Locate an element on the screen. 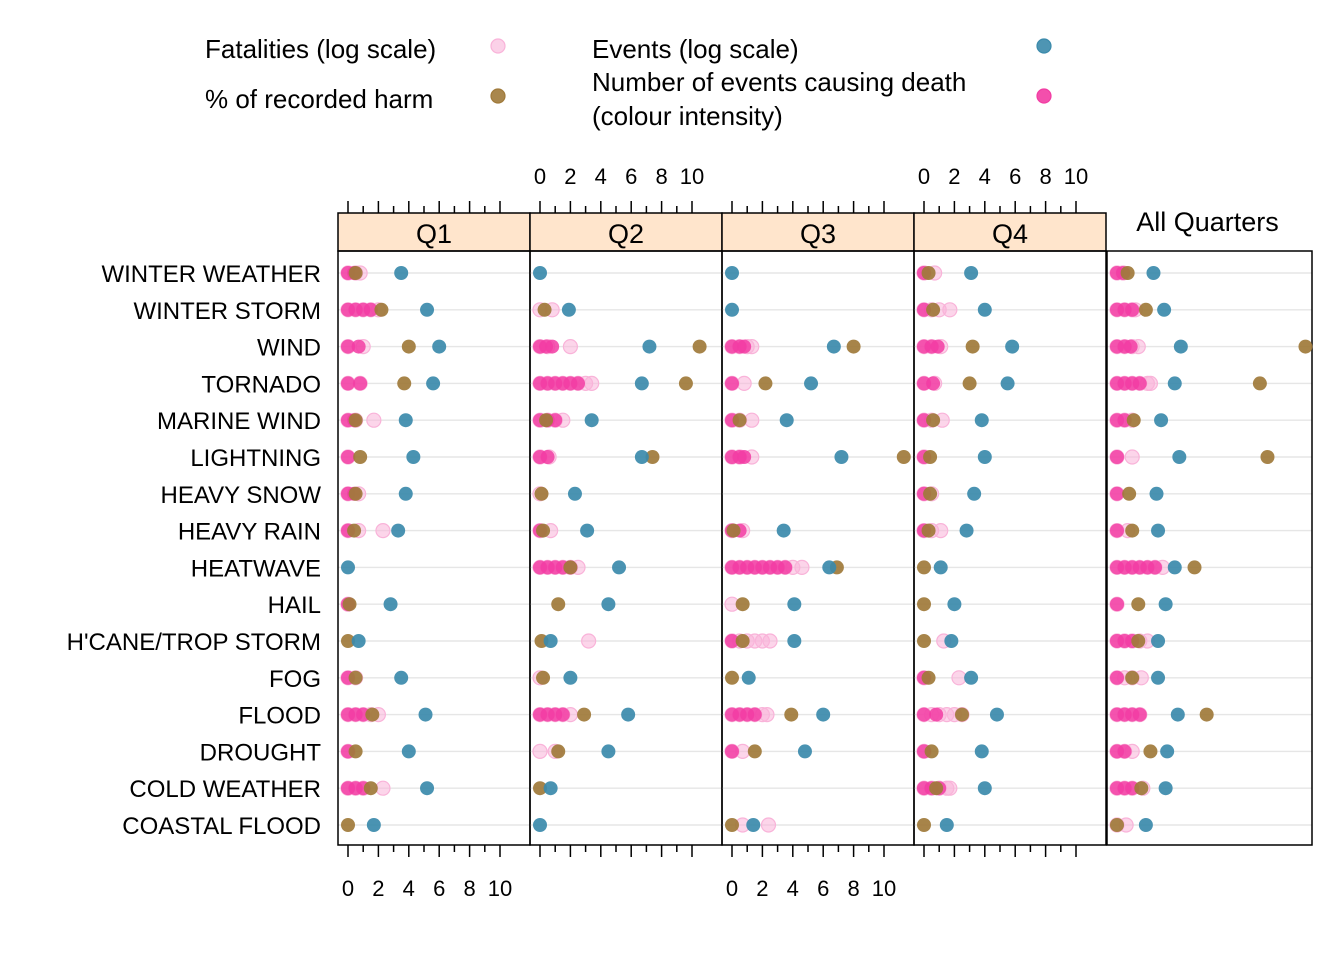 The width and height of the screenshot is (1344, 960). row-marine-wind is located at coordinates (376, 420).